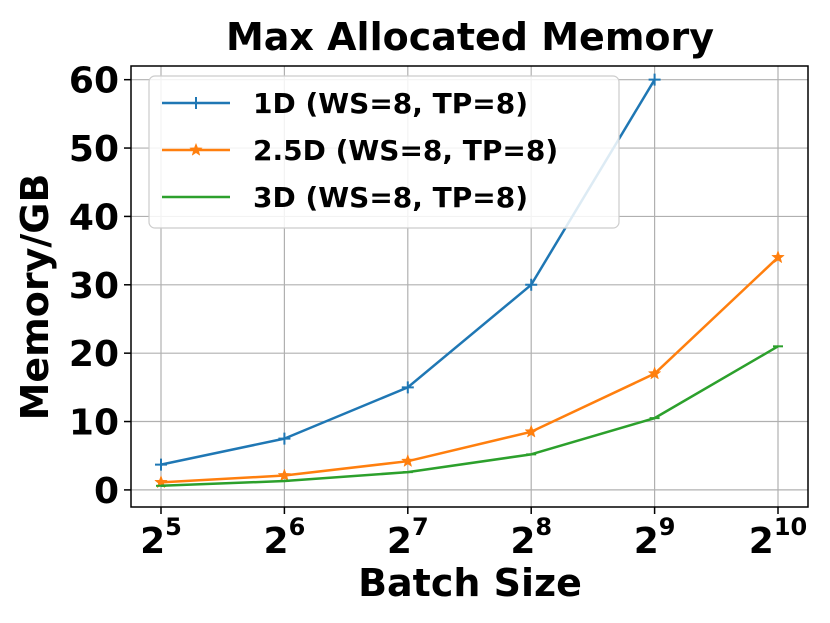  I want to click on y-tick-label: 30, so click(94, 286).